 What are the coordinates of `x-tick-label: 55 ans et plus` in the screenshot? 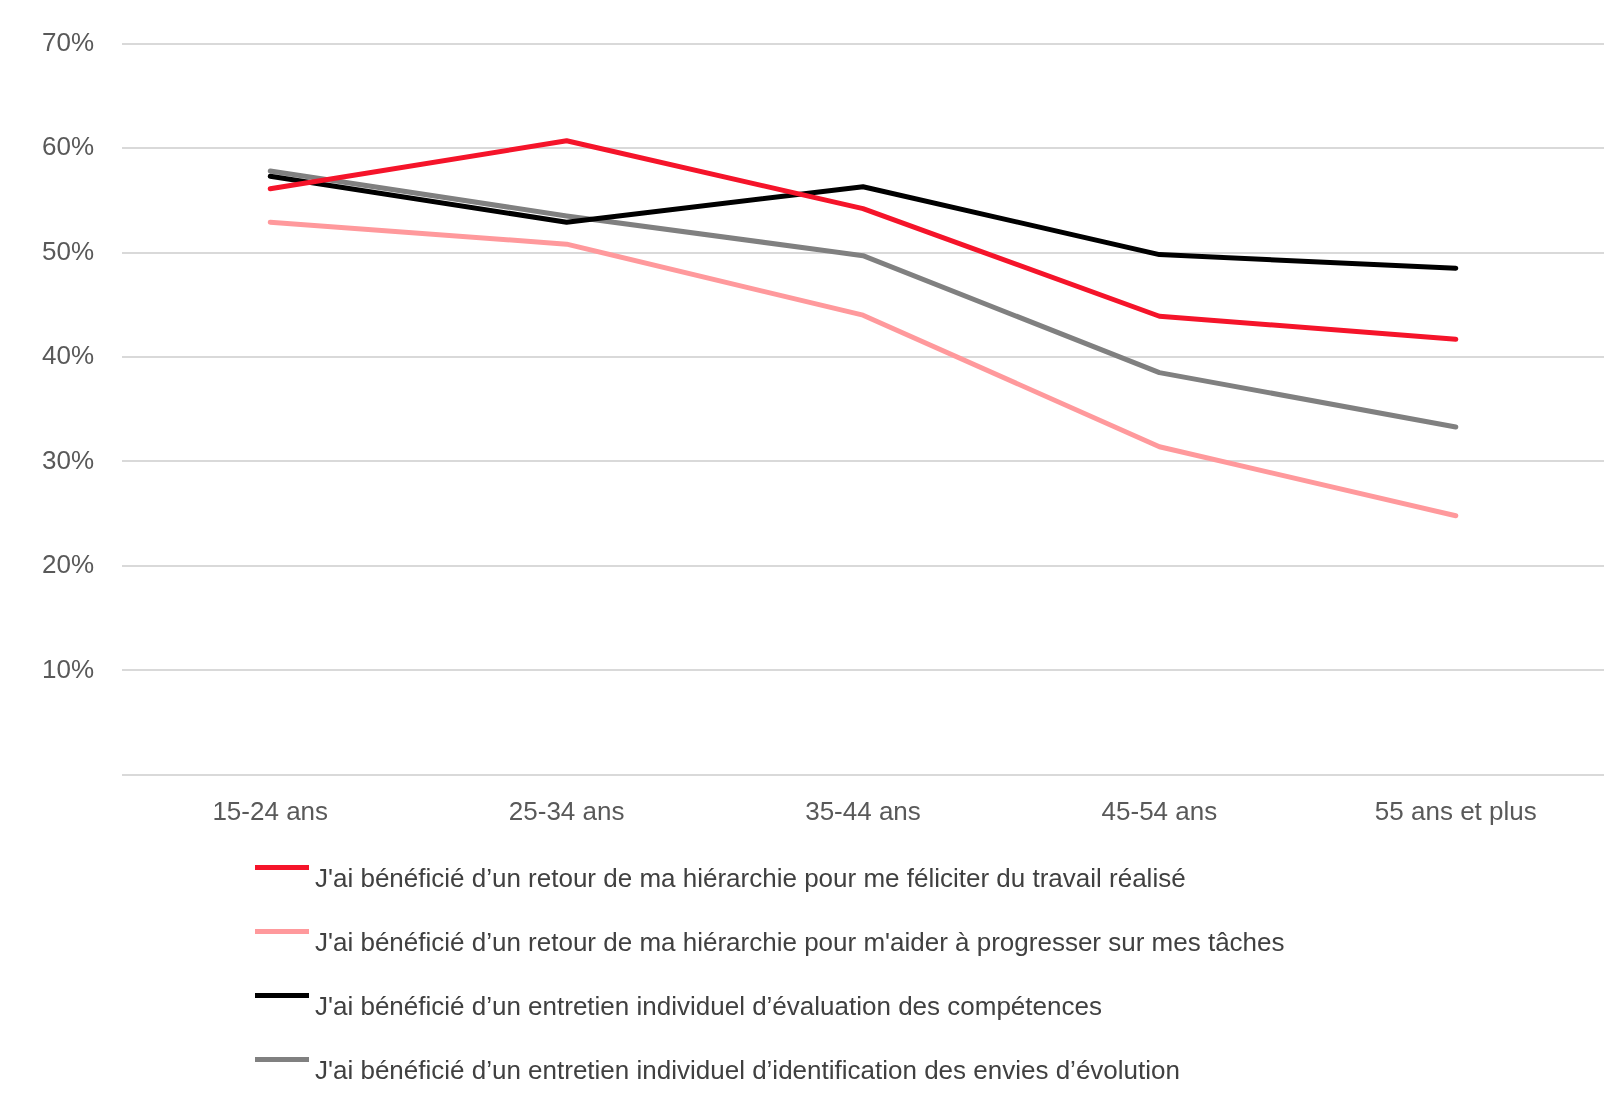 It's located at (1455, 810).